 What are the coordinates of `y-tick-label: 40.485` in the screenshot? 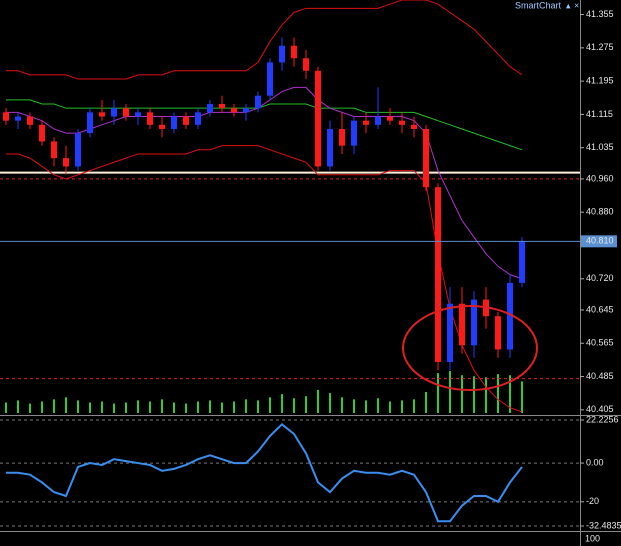 It's located at (600, 376).